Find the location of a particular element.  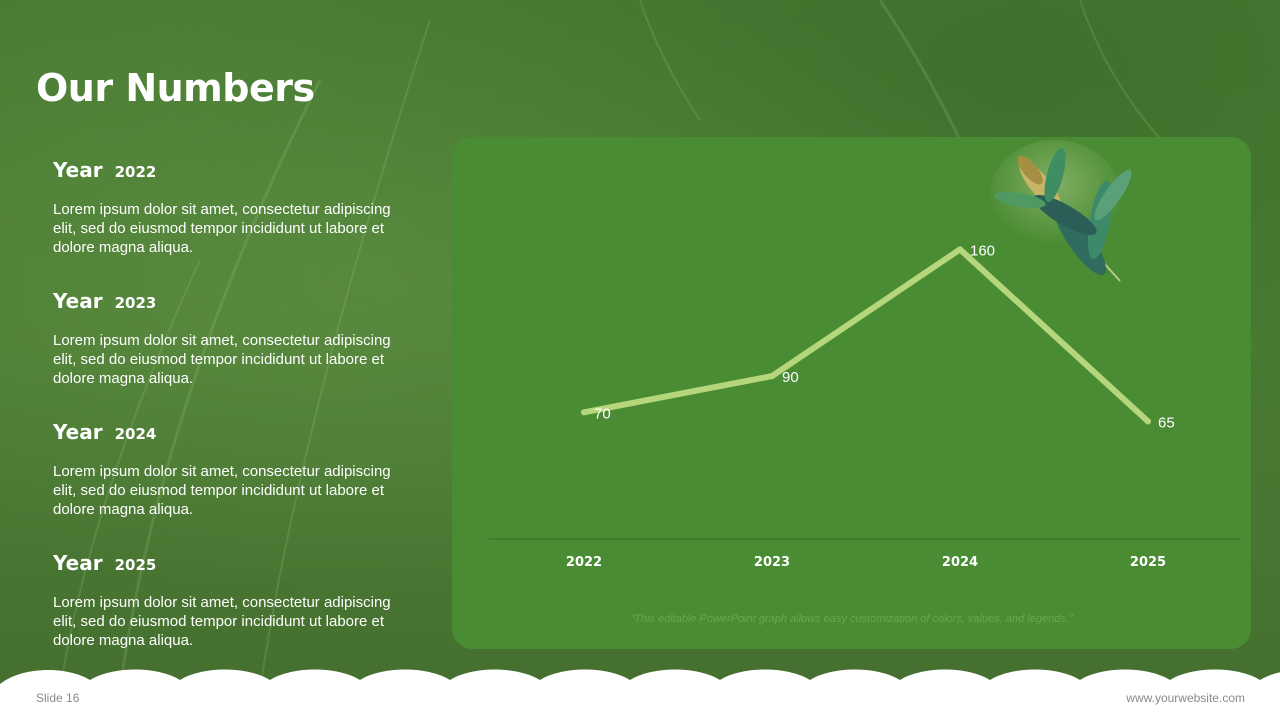

year-number: 2025 is located at coordinates (135, 565).